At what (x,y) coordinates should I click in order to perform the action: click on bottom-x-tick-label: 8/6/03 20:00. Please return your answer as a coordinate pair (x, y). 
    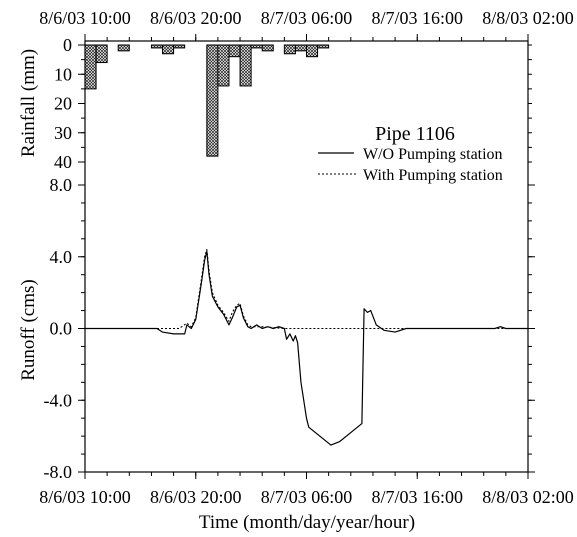
    Looking at the image, I should click on (196, 497).